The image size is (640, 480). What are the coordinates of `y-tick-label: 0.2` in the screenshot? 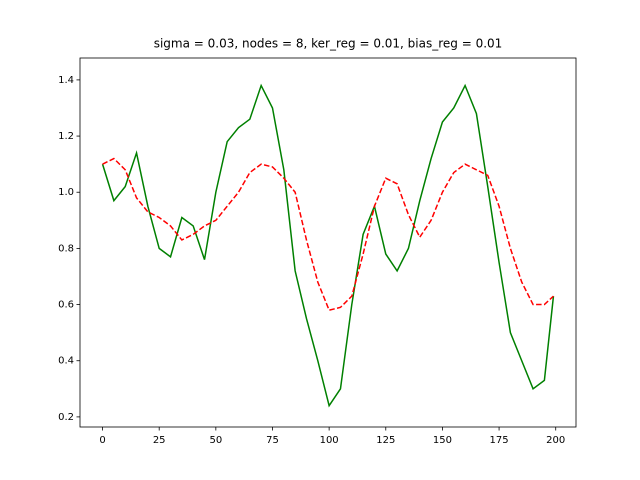 It's located at (66, 417).